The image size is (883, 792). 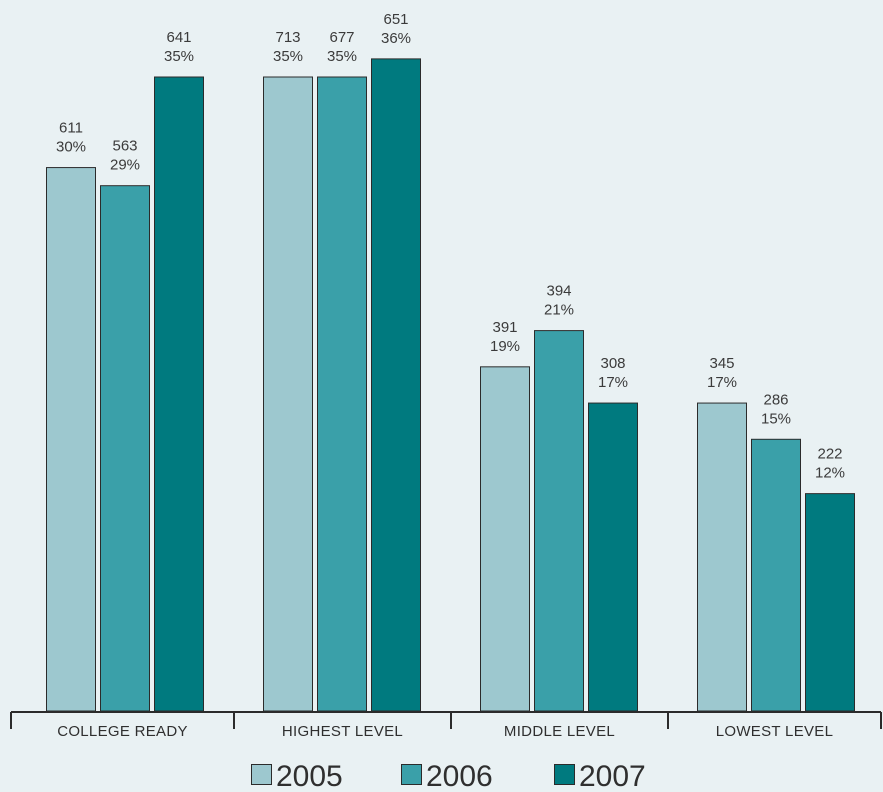 I want to click on percent-label-highest-level-2006: 35%, so click(x=342, y=56).